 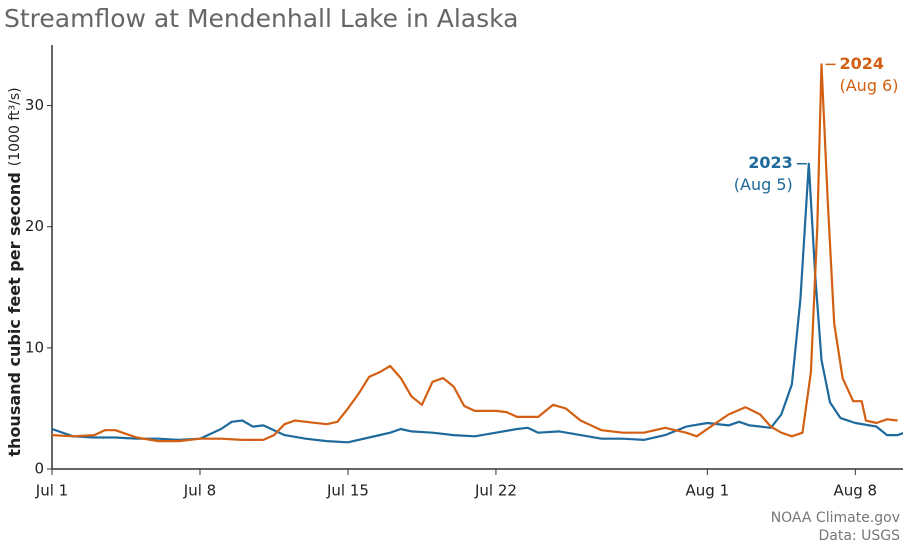 I want to click on y-tick-label: 20, so click(x=34, y=226).